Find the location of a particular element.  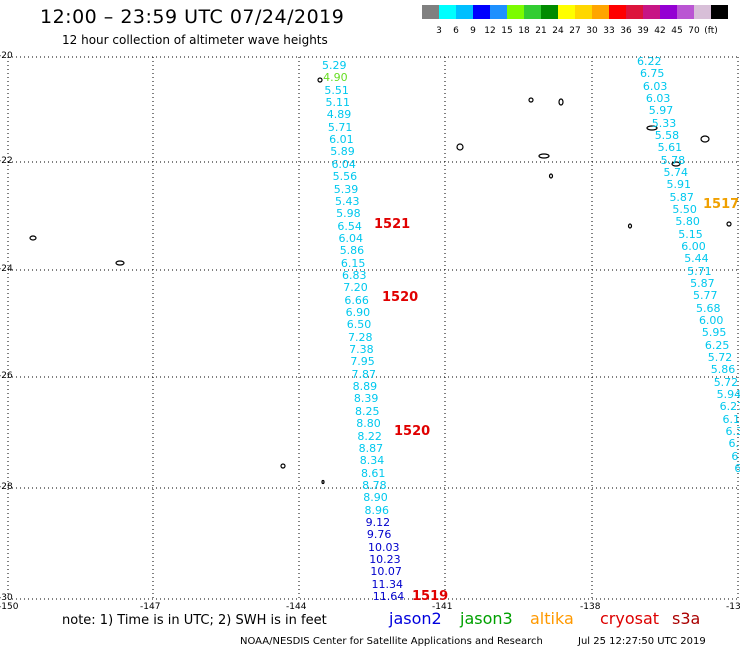

wave-height-value: 6.50 is located at coordinates (359, 325).